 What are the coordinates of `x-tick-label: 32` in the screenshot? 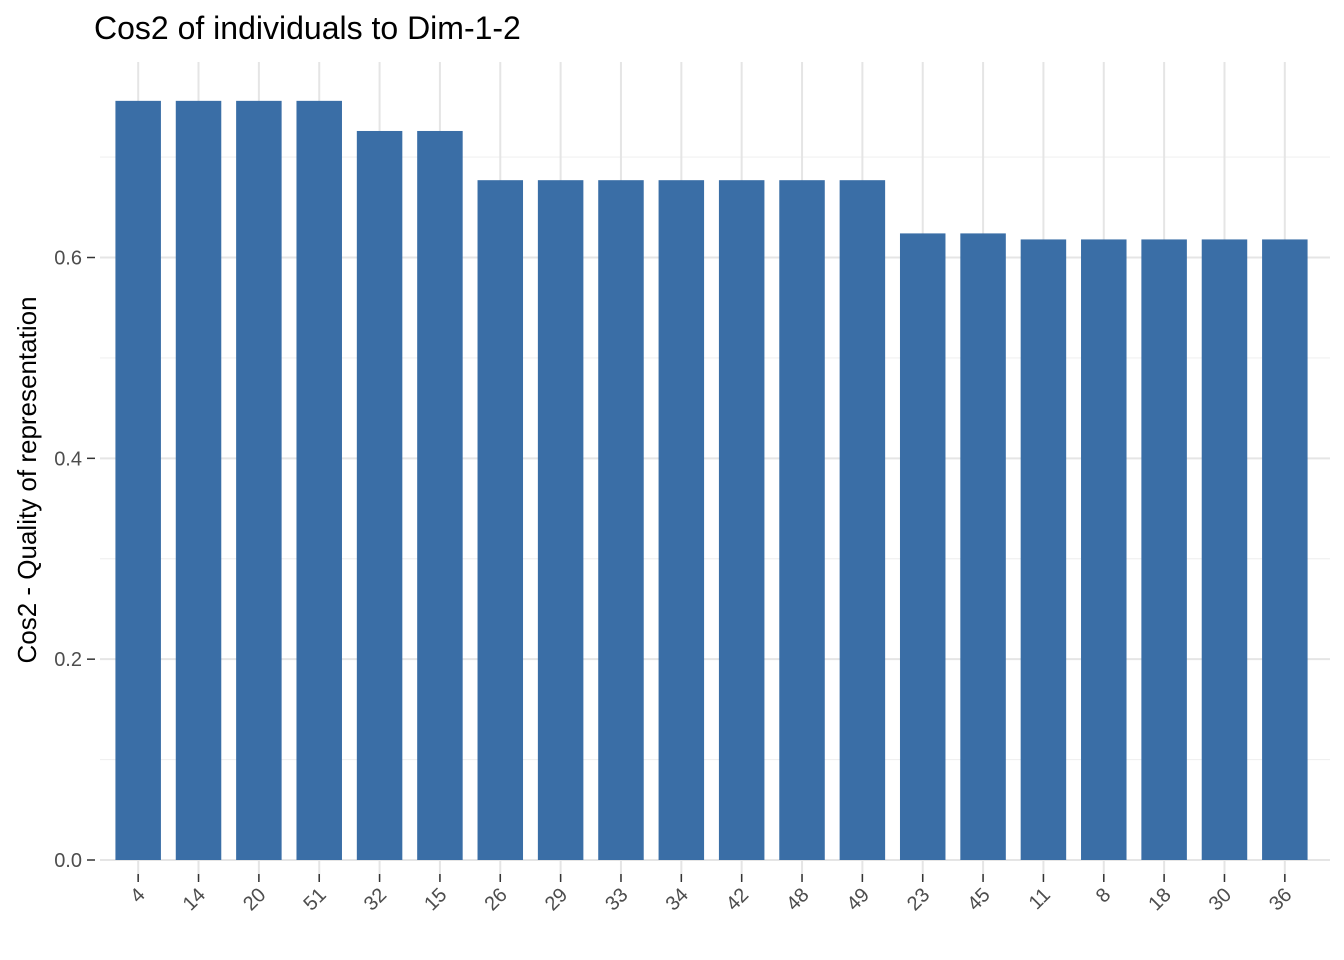 It's located at (375, 899).